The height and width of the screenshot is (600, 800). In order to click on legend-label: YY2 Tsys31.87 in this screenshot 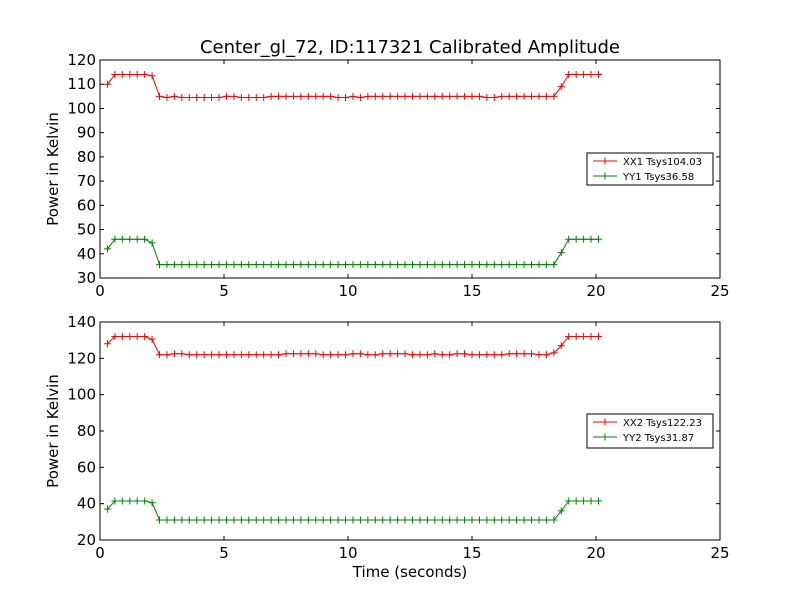, I will do `click(658, 438)`.